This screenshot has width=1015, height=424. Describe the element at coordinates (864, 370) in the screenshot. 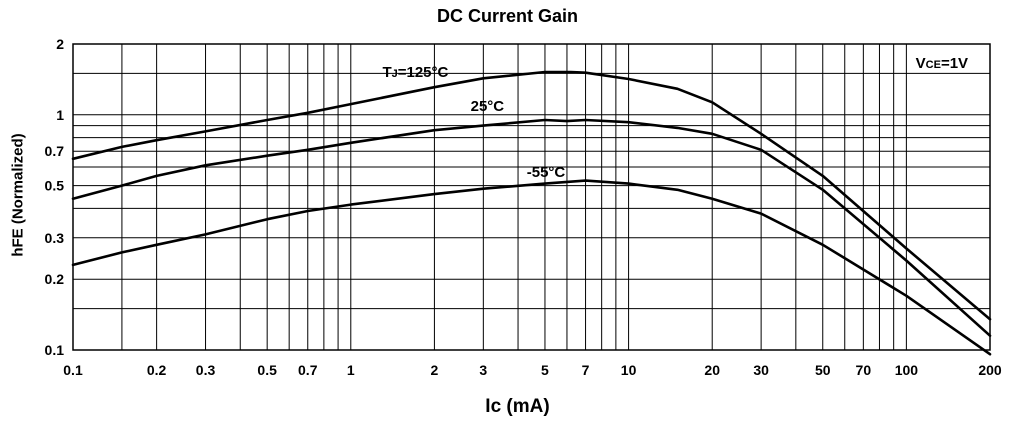

I see `x-tick-label: 70` at that location.